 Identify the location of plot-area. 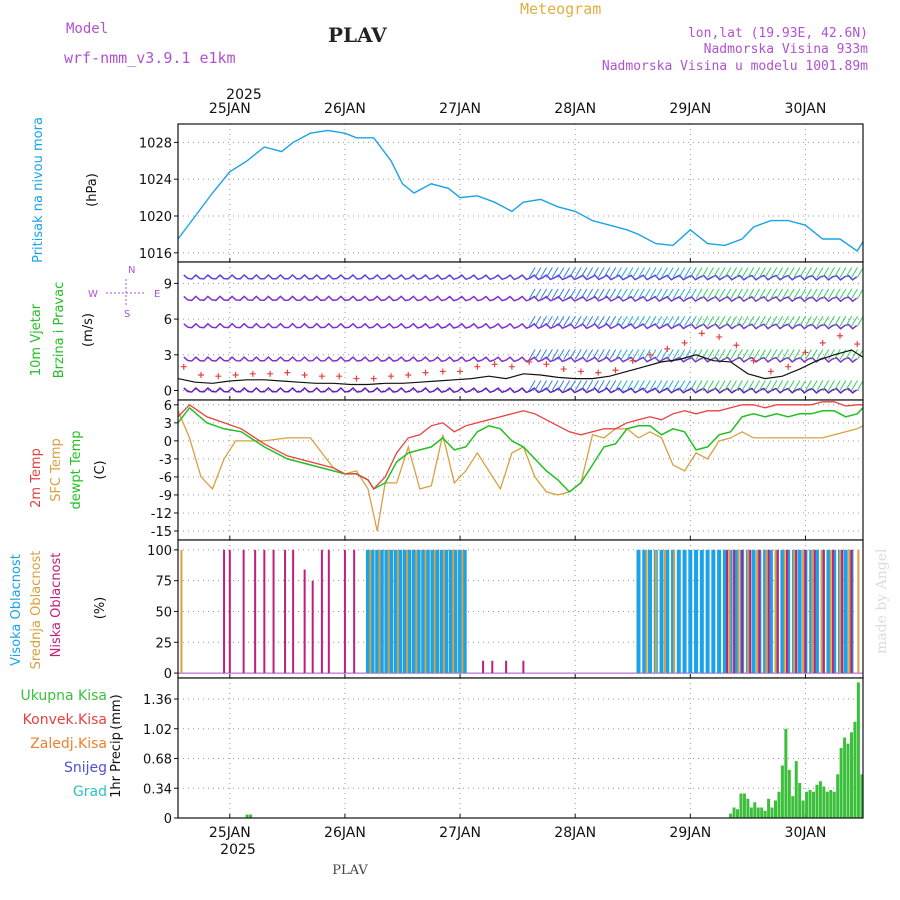
(520, 470).